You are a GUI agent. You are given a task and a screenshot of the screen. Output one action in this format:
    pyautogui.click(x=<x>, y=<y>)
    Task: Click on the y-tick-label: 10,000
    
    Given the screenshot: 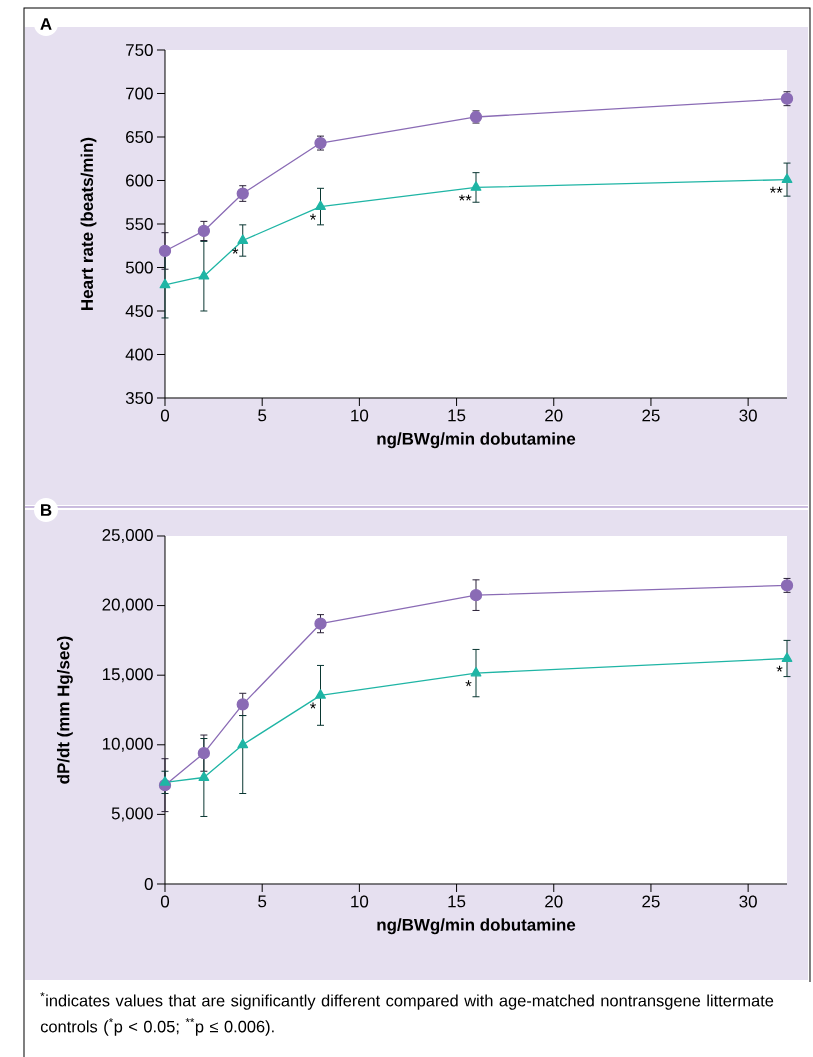 What is the action you would take?
    pyautogui.click(x=127, y=744)
    